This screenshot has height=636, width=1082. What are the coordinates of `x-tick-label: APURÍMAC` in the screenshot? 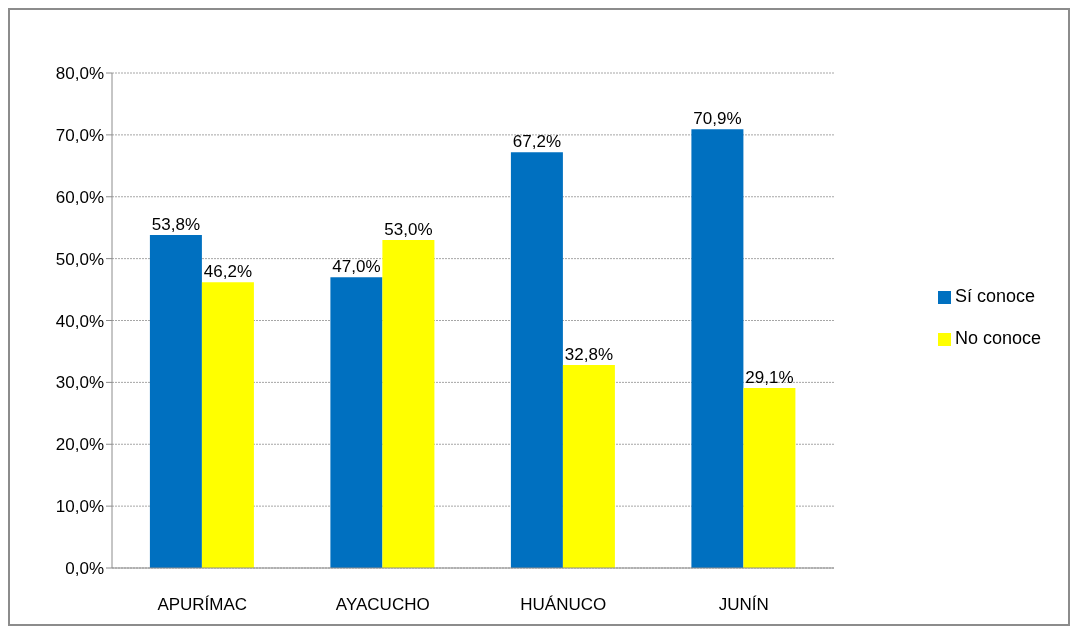 It's located at (202, 605).